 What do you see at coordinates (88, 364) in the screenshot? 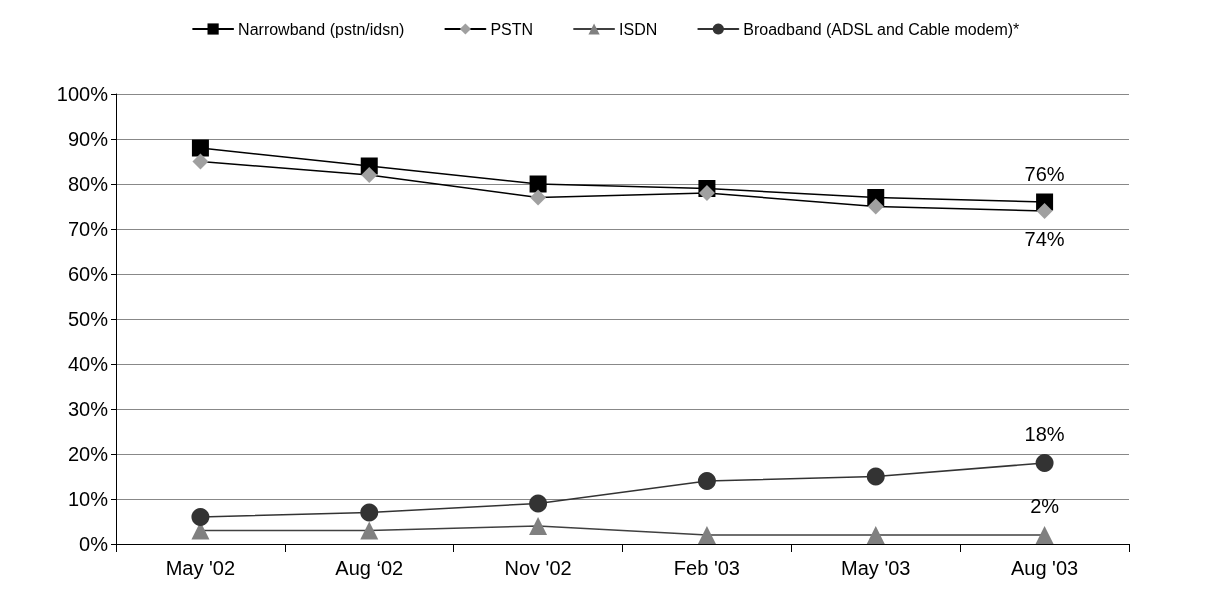
I see `y-tick-label: 40%` at bounding box center [88, 364].